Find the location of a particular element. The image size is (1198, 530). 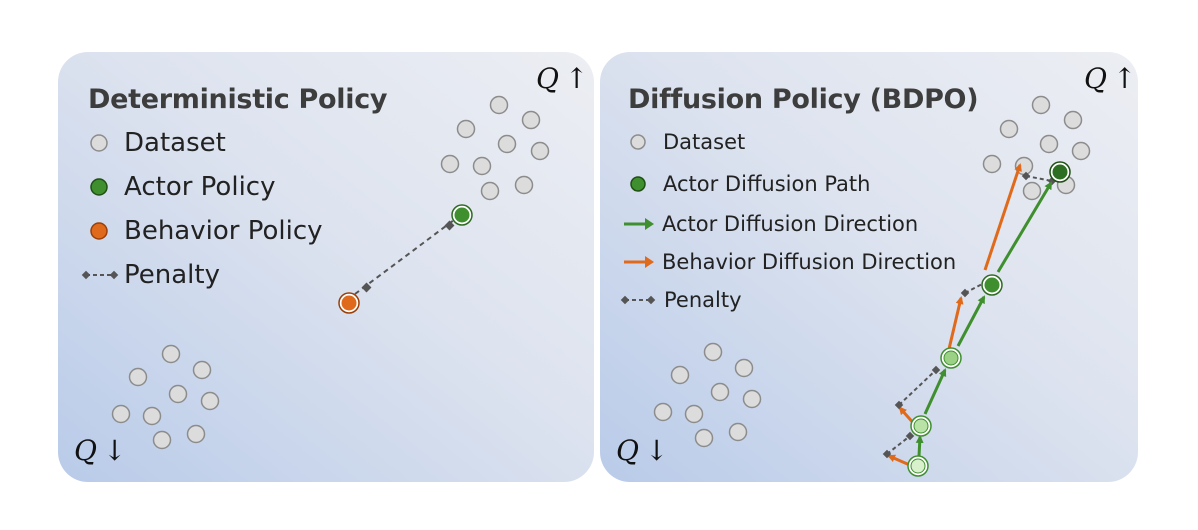

penalty-connector is located at coordinates (404, 257).